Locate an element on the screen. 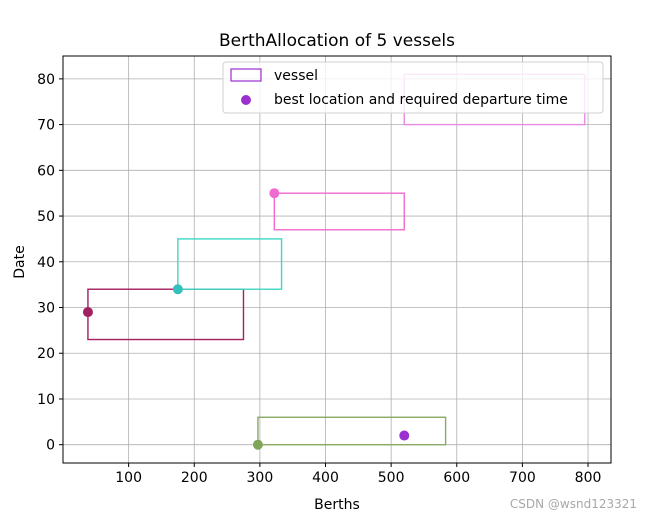 The width and height of the screenshot is (650, 519). legend-point-marker is located at coordinates (246, 100).